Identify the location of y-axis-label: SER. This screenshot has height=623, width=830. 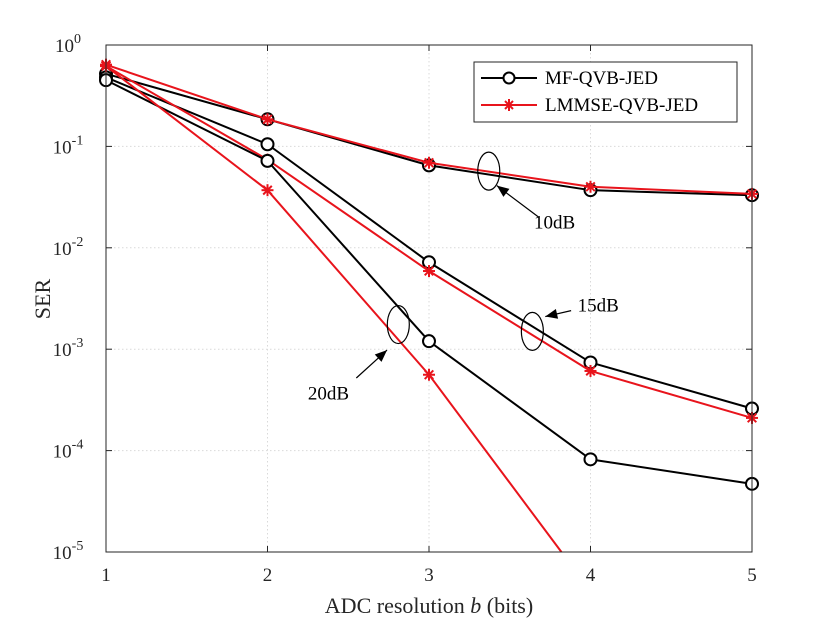
(42, 299).